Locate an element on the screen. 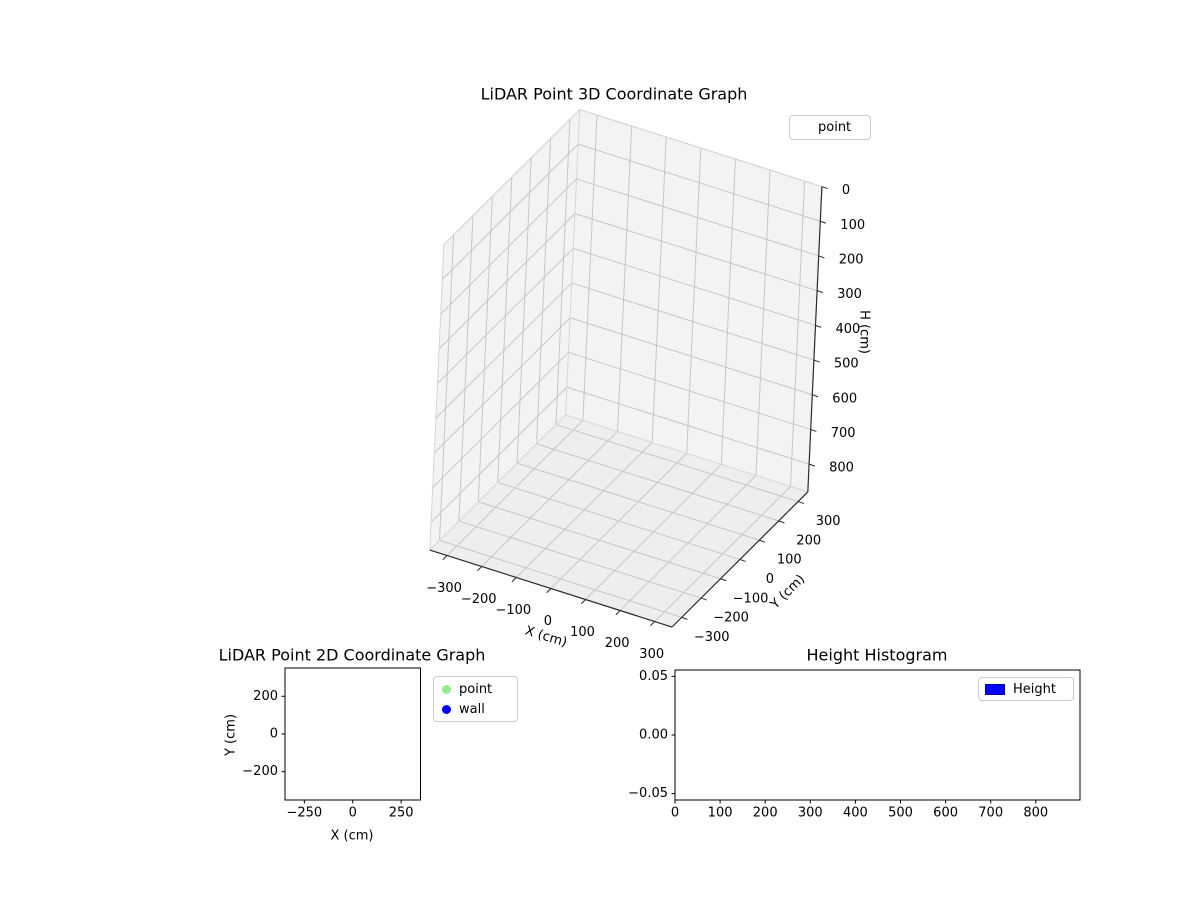 The height and width of the screenshot is (900, 1200). x-tick-label: 250 is located at coordinates (401, 813).